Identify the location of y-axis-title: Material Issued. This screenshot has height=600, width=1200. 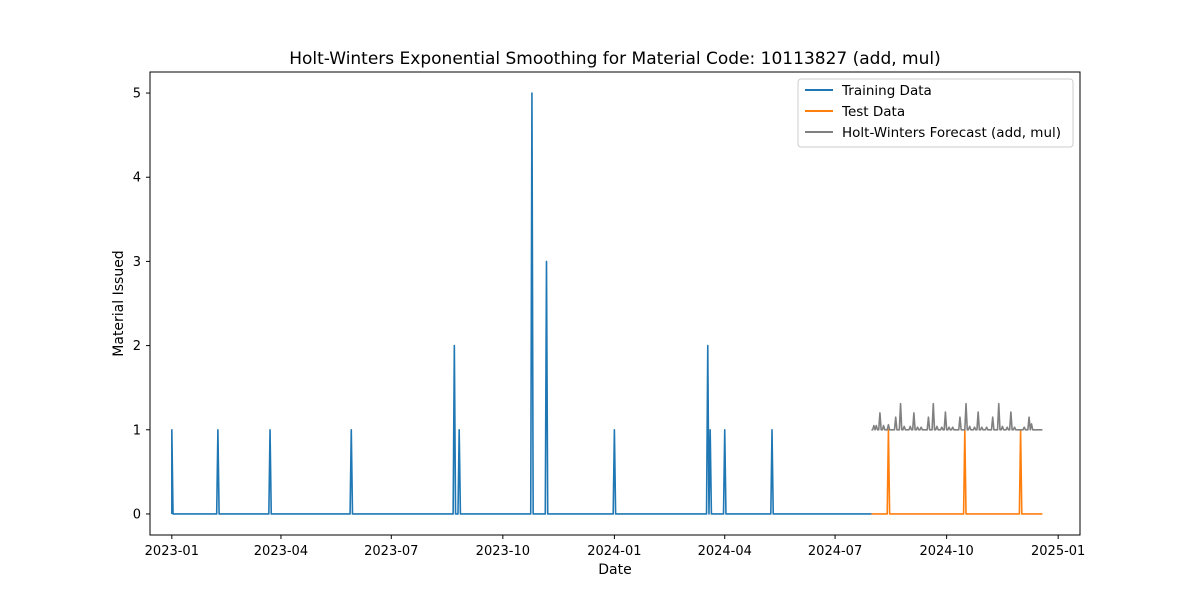
(119, 303).